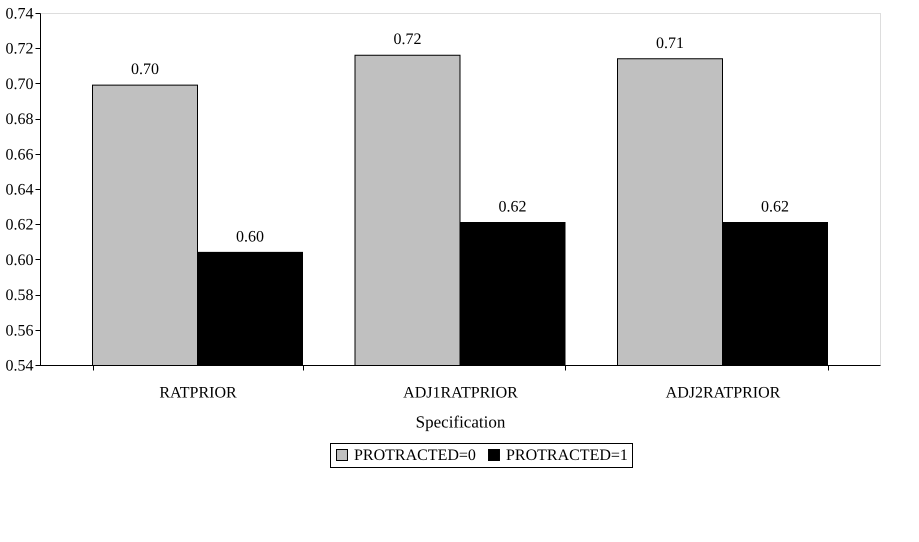 The width and height of the screenshot is (919, 542). What do you see at coordinates (723, 393) in the screenshot?
I see `x-tick-label: ADJ2RATPRIOR` at bounding box center [723, 393].